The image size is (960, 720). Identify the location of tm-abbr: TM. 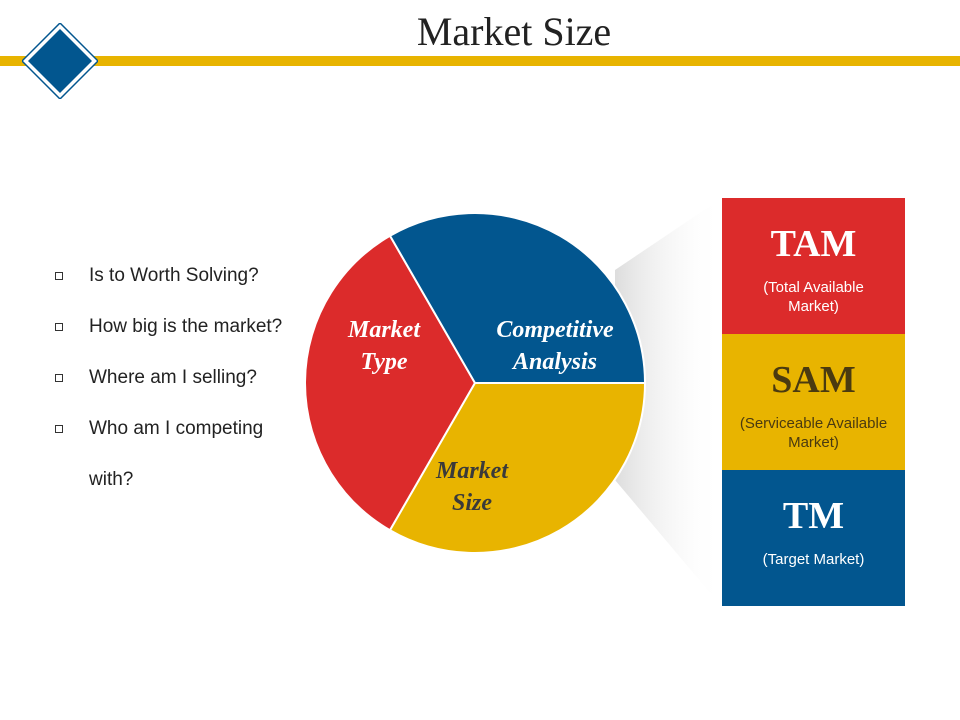
(813, 516).